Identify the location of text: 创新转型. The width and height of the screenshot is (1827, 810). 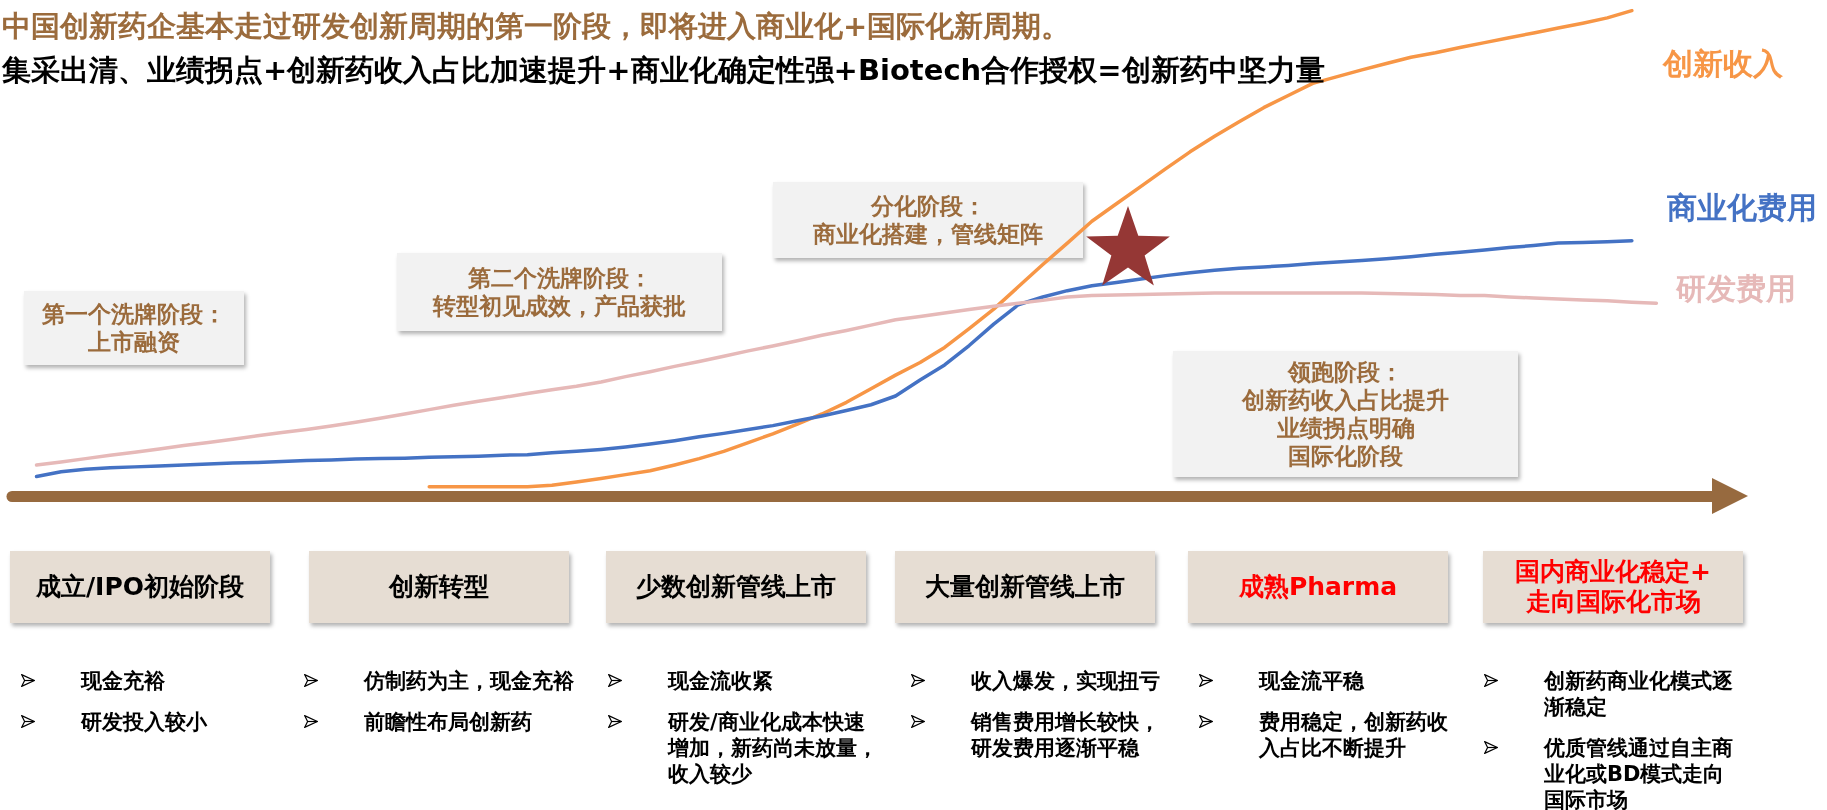
(439, 587).